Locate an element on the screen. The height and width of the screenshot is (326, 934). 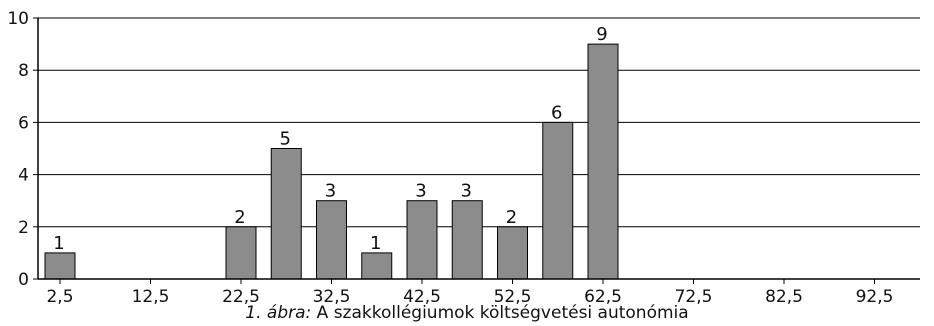
x-tick-label: 52,5 is located at coordinates (513, 296).